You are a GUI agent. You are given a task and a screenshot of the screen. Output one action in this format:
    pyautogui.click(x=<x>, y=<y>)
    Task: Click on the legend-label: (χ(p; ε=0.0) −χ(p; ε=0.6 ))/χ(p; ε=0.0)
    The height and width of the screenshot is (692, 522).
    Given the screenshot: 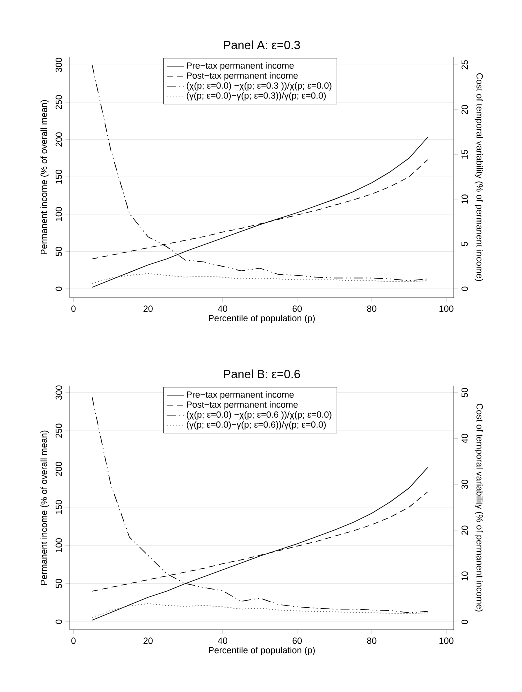 What is the action you would take?
    pyautogui.click(x=259, y=415)
    